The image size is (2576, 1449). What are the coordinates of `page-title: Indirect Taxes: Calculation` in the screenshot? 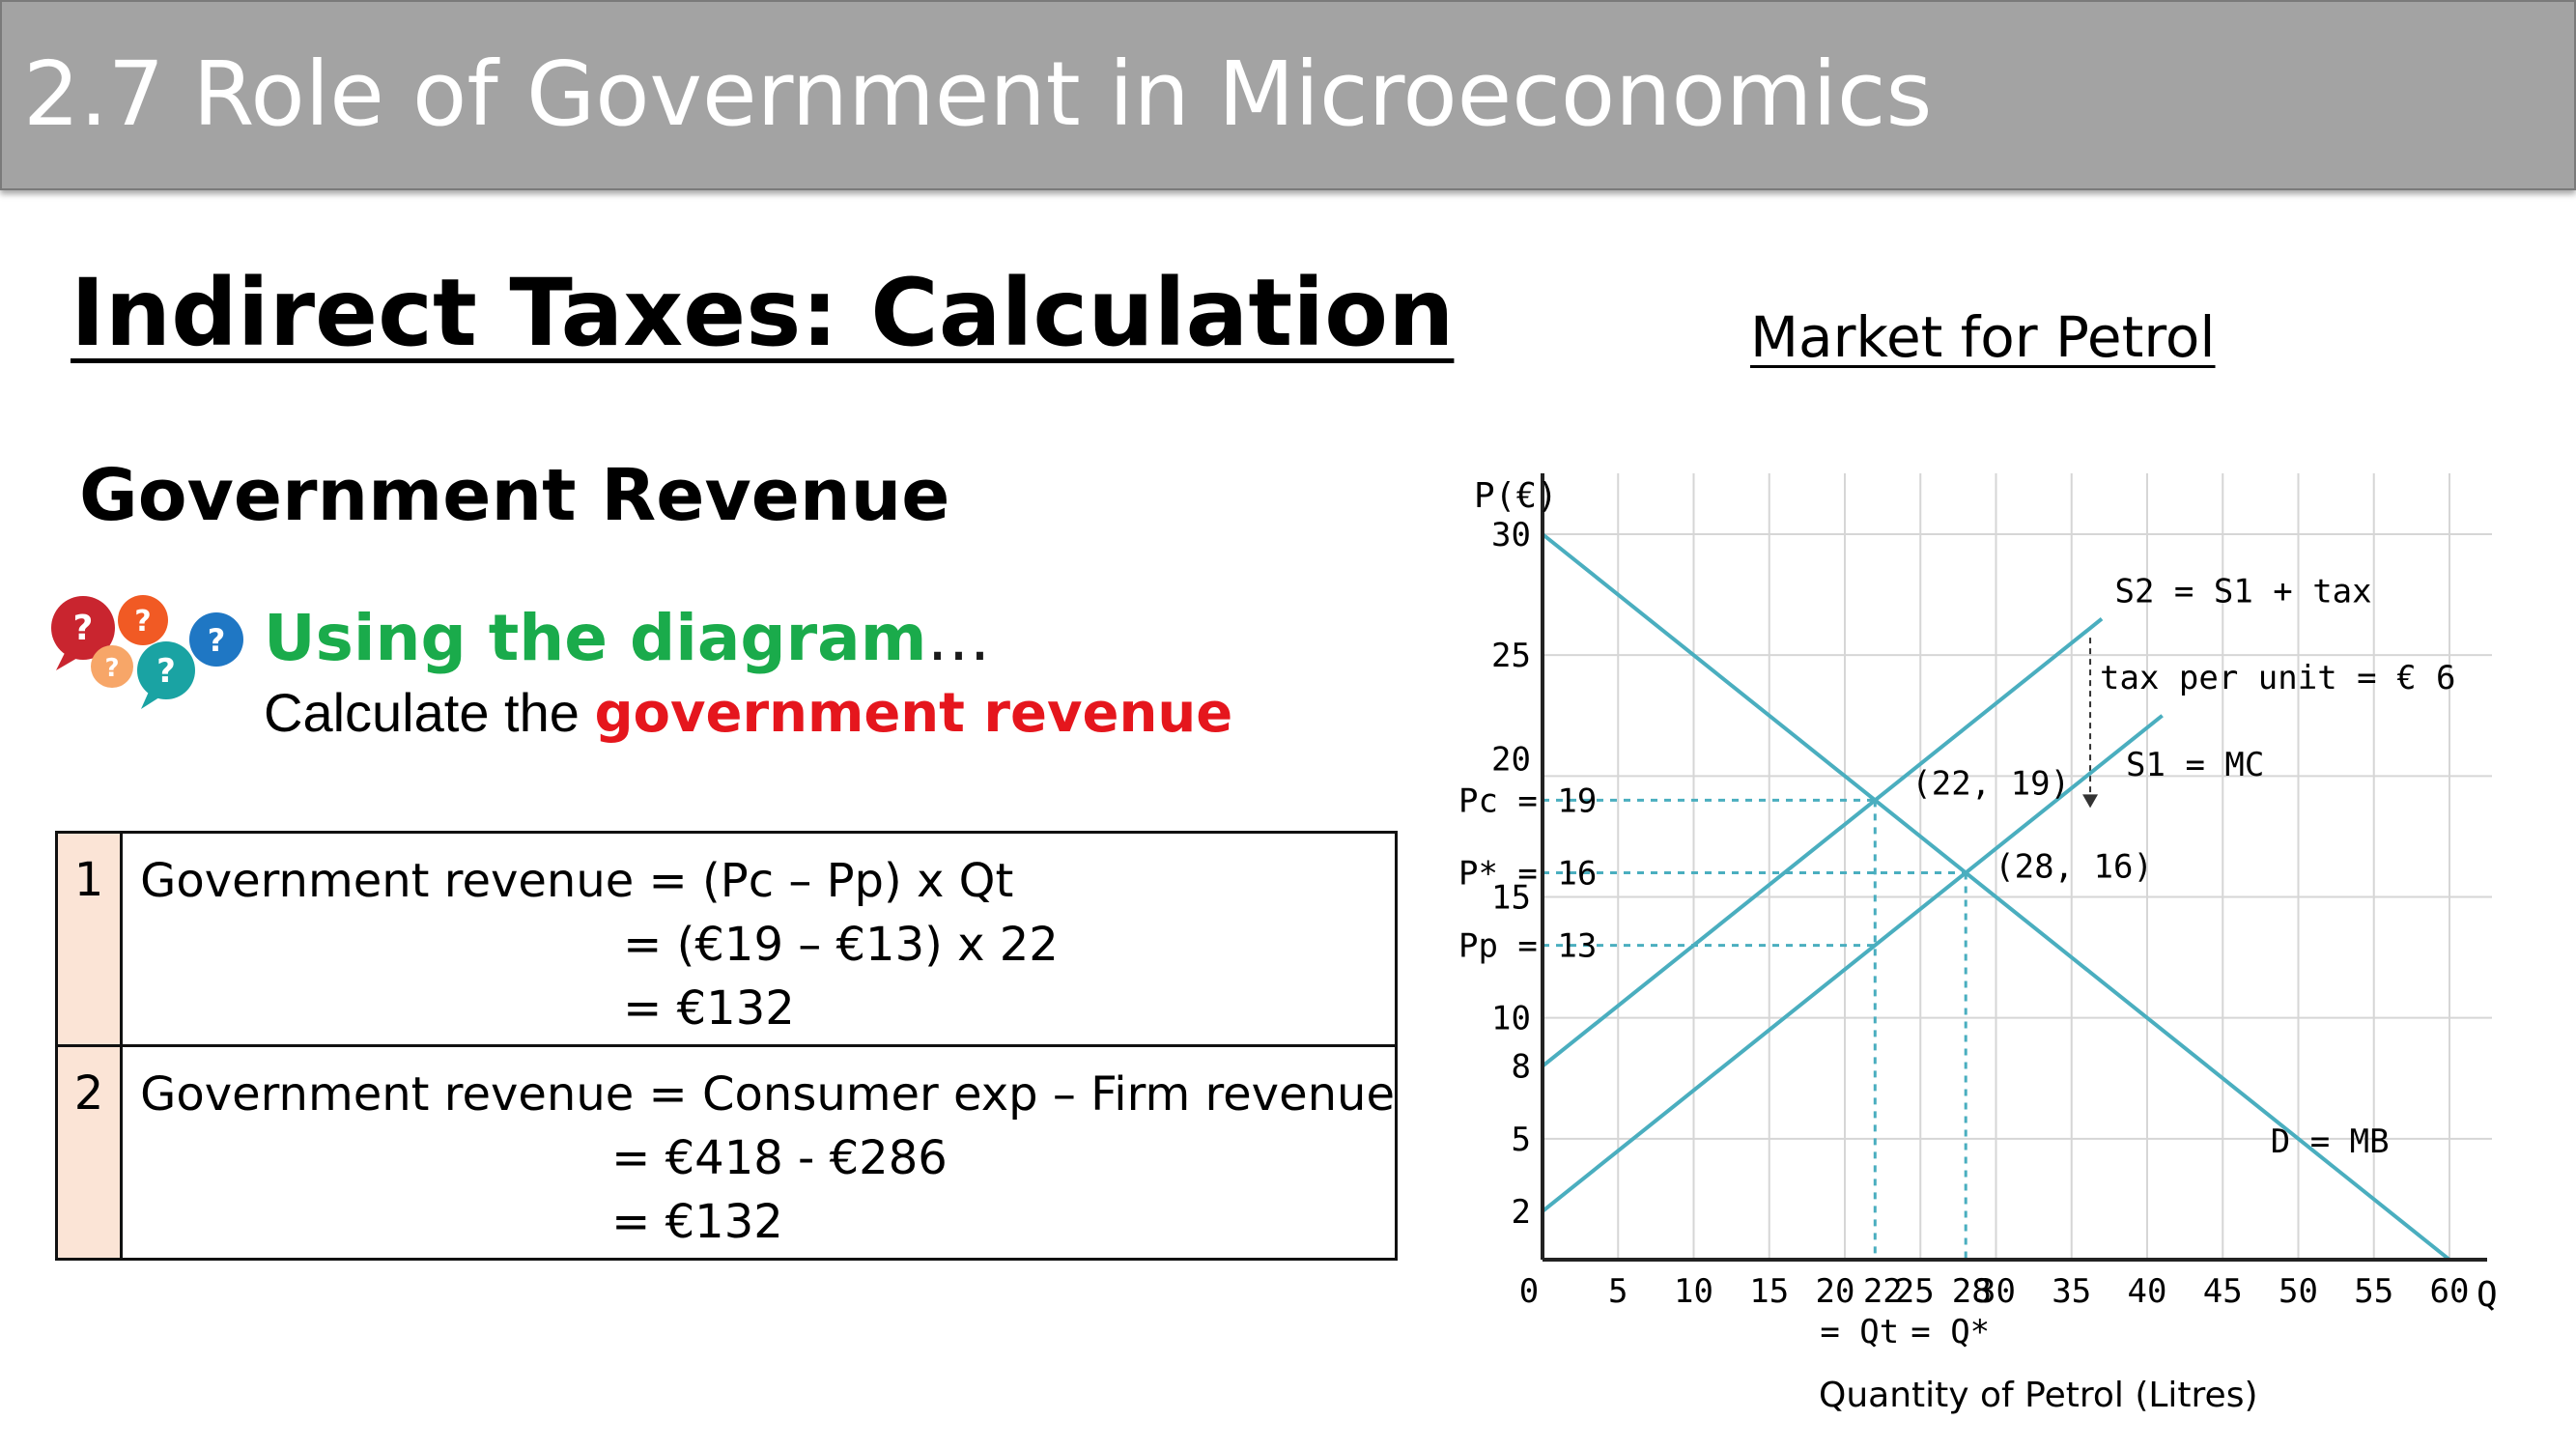 It's located at (763, 313).